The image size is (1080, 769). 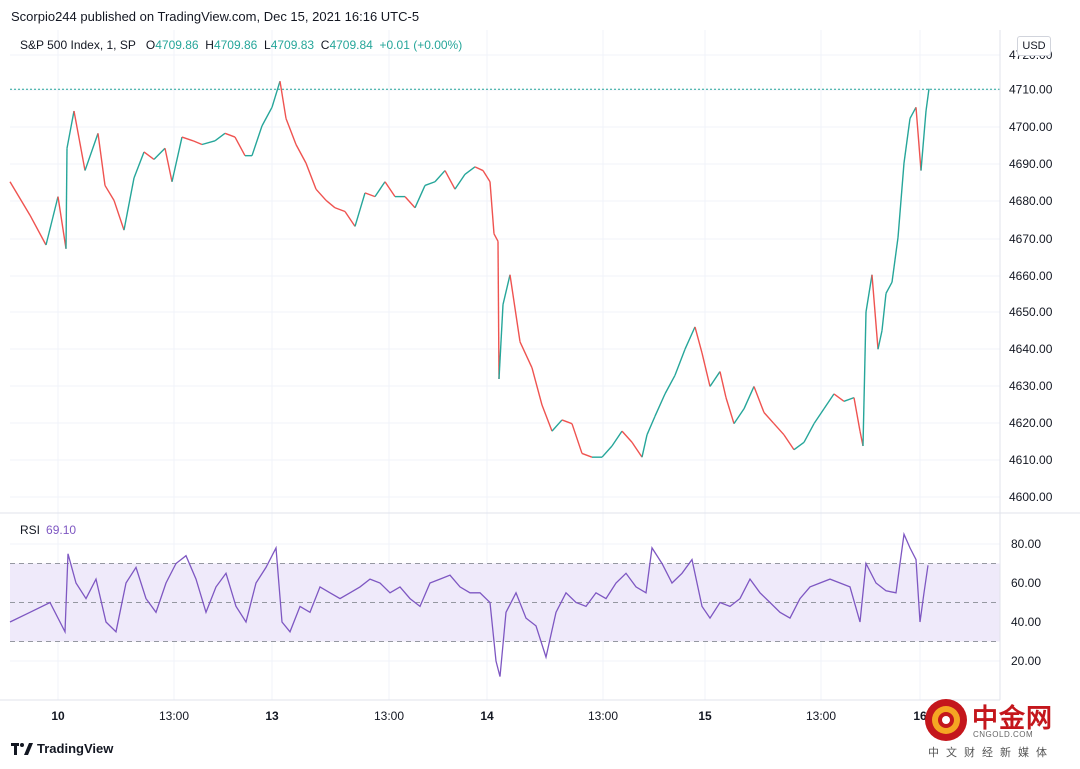 What do you see at coordinates (1026, 544) in the screenshot?
I see `rsi-tick-label: 80.00` at bounding box center [1026, 544].